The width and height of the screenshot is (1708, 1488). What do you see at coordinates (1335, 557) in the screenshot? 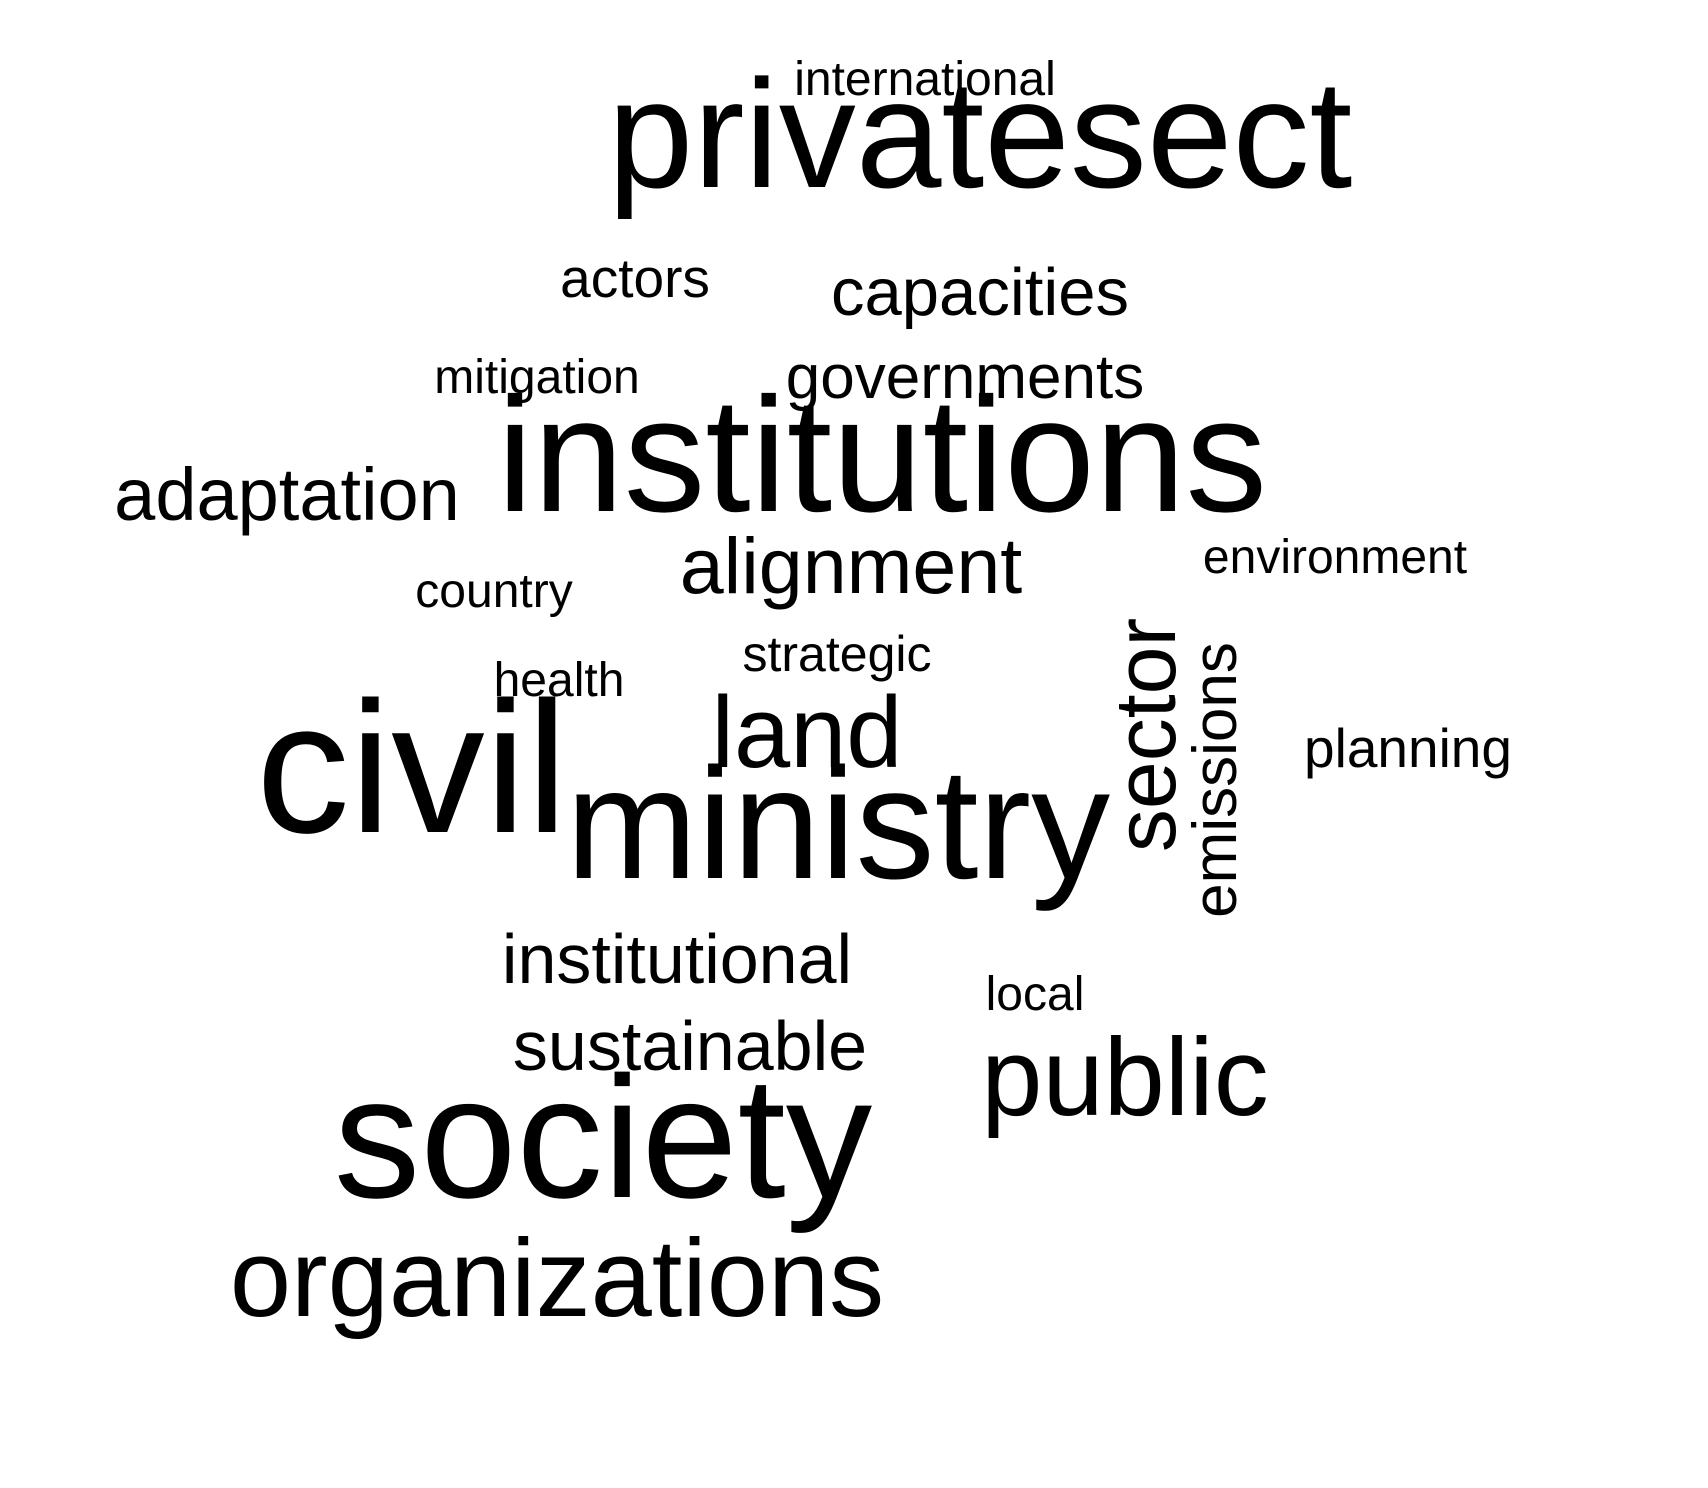
I see `word-environment: environment` at bounding box center [1335, 557].